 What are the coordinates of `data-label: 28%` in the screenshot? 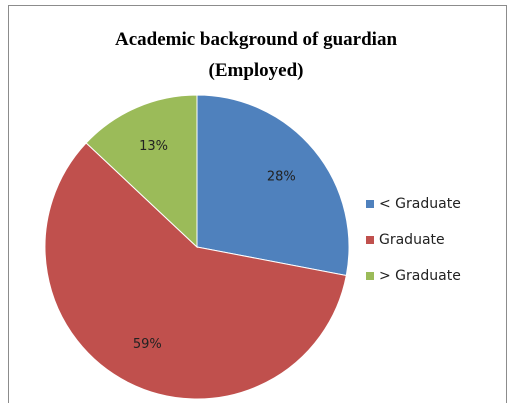 It's located at (281, 177).